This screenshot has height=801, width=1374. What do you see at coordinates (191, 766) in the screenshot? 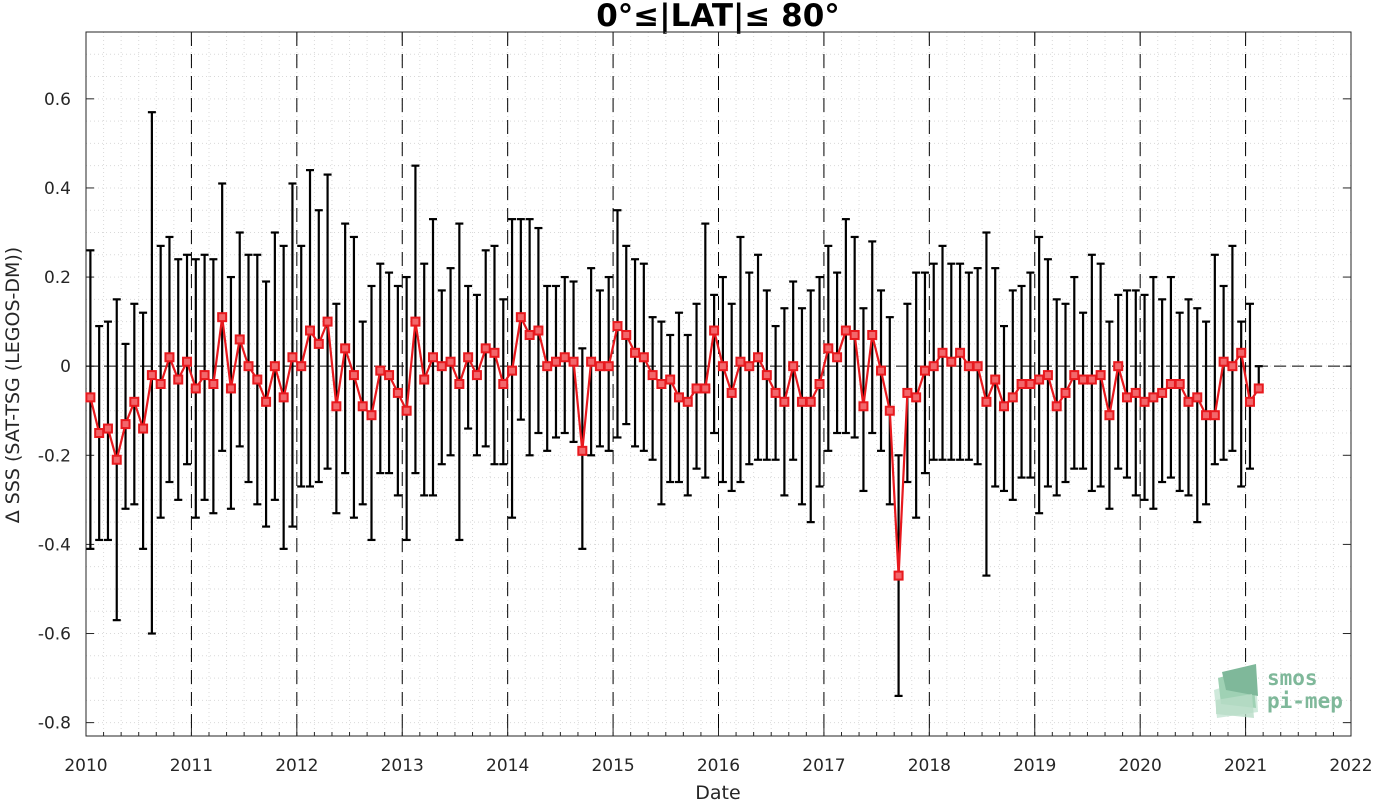
I see `x-tick-label: 2011` at bounding box center [191, 766].